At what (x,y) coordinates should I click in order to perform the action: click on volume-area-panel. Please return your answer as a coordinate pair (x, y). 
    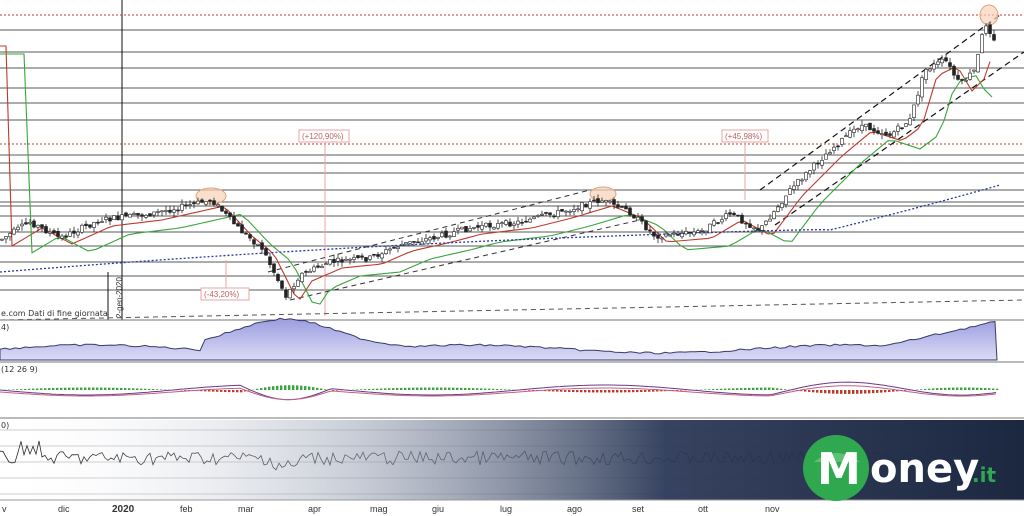
    Looking at the image, I should click on (499, 339).